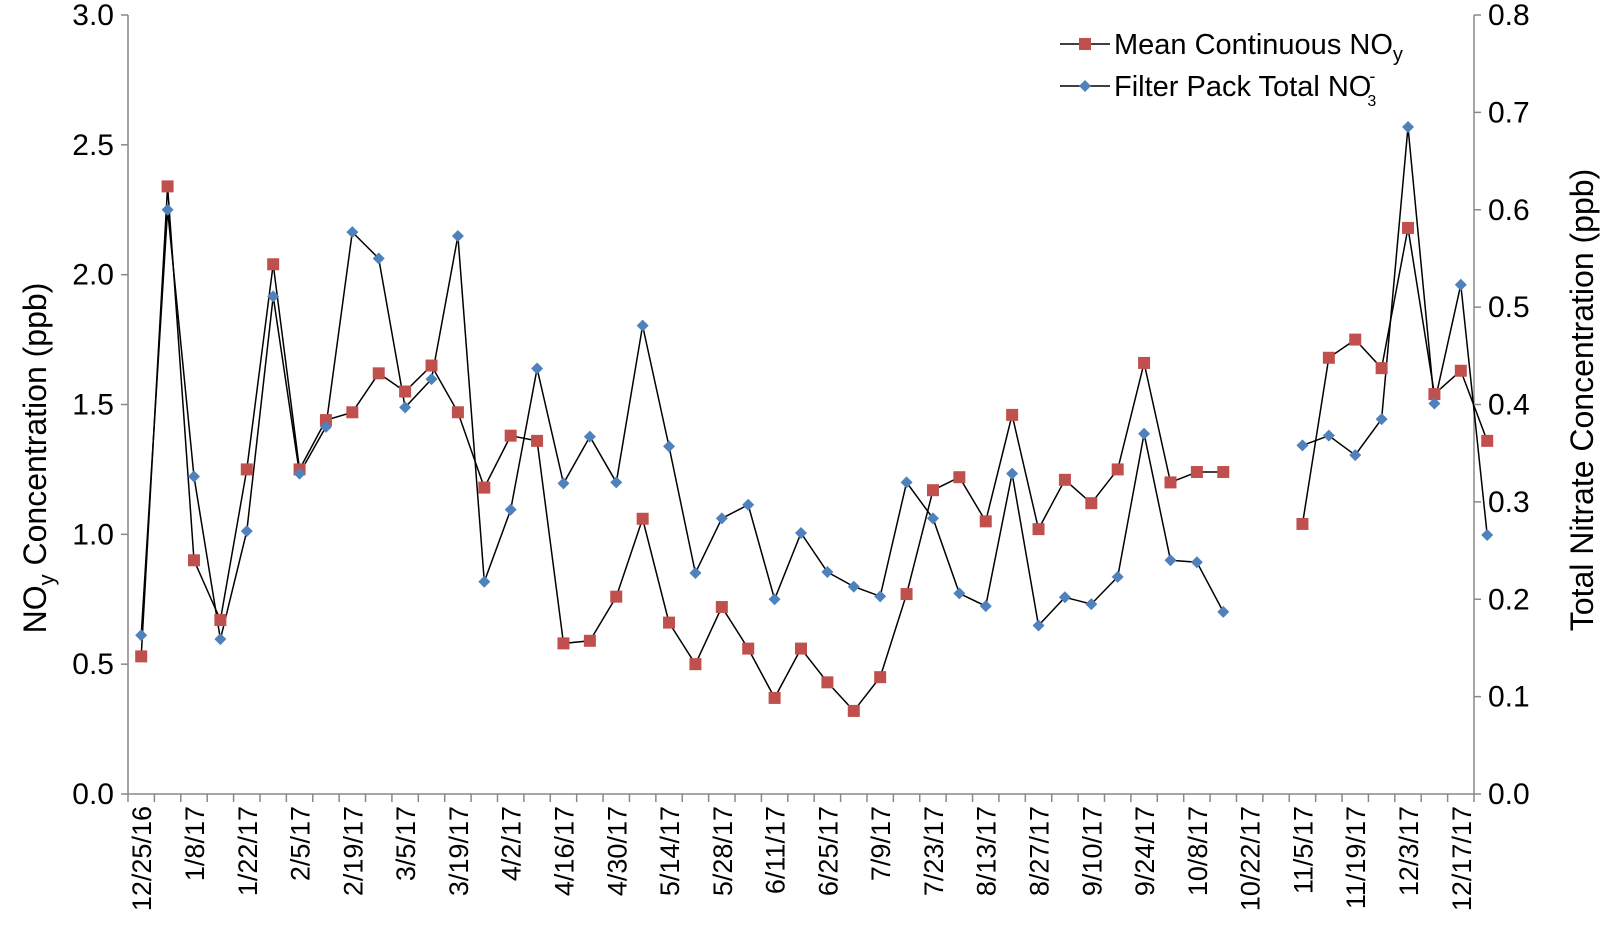  Describe the element at coordinates (1085, 86) in the screenshot. I see `legend-marker-nitrate` at that location.